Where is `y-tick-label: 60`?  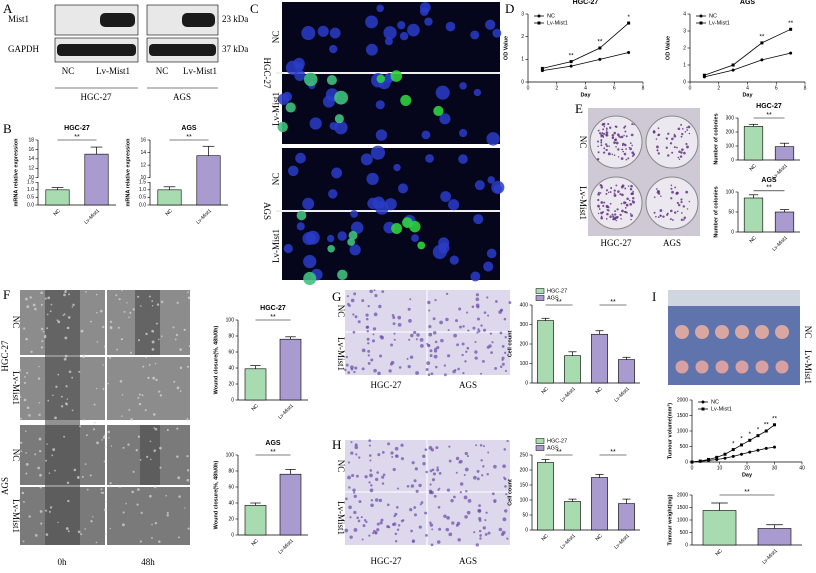
y-tick-label: 60 is located at coordinates (231, 352).